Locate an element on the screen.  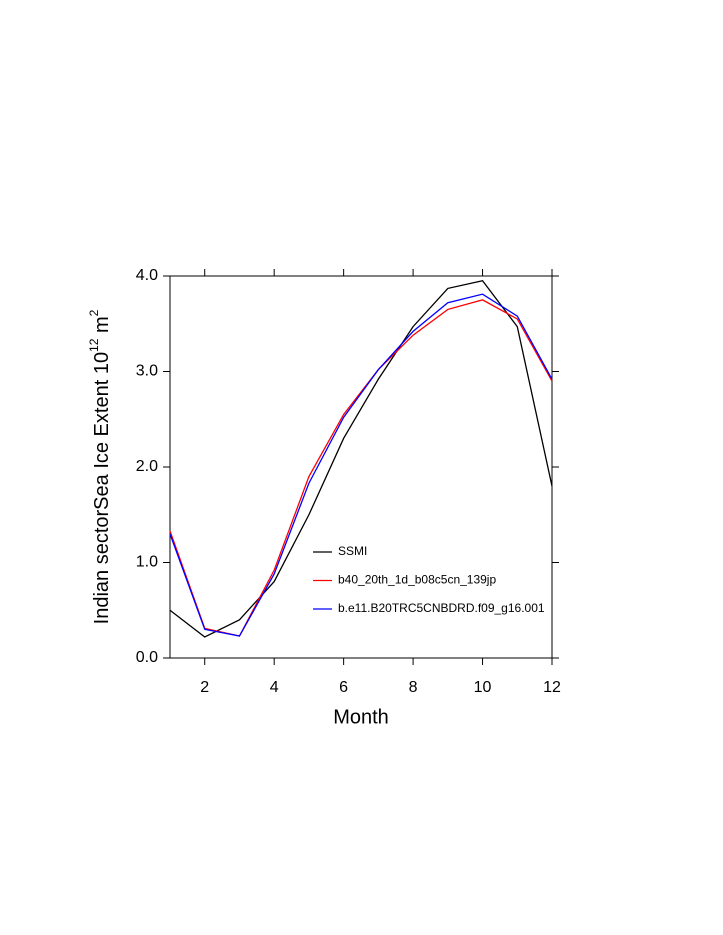
x-tick-label: 6 is located at coordinates (343, 687).